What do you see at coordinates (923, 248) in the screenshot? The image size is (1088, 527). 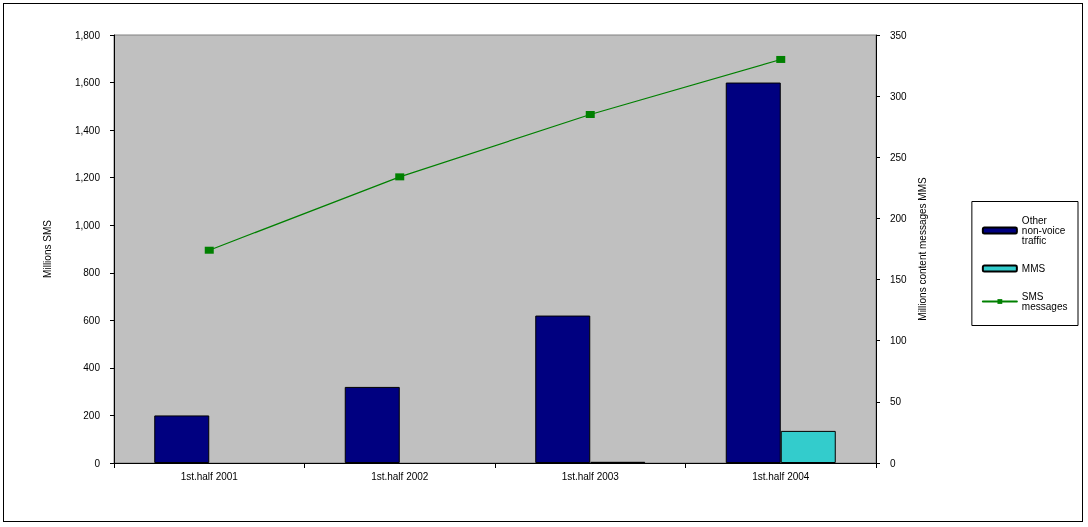 I see `y2-axis-title: Millions content messages MMS` at bounding box center [923, 248].